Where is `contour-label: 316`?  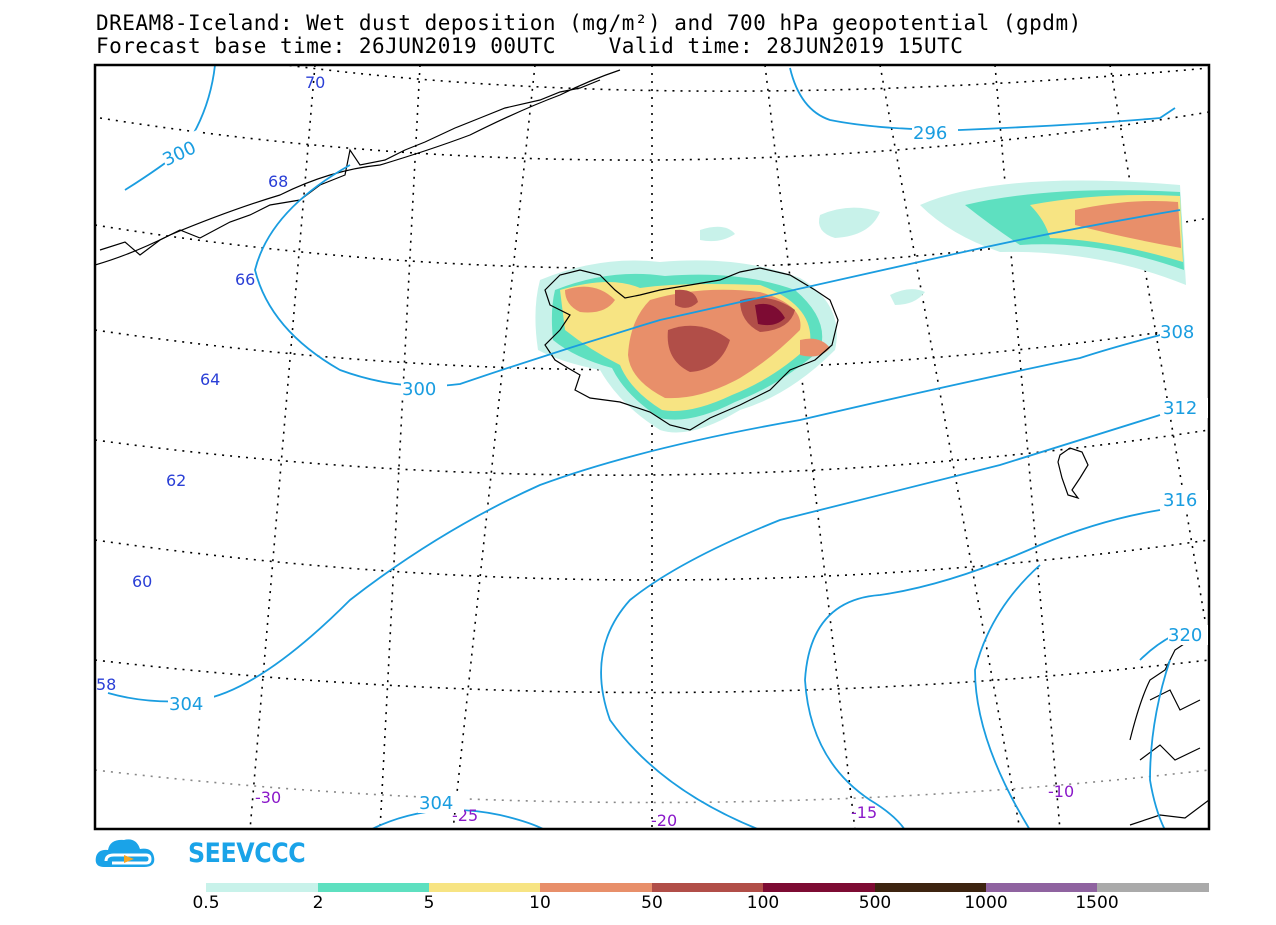 contour-label: 316 is located at coordinates (1180, 500).